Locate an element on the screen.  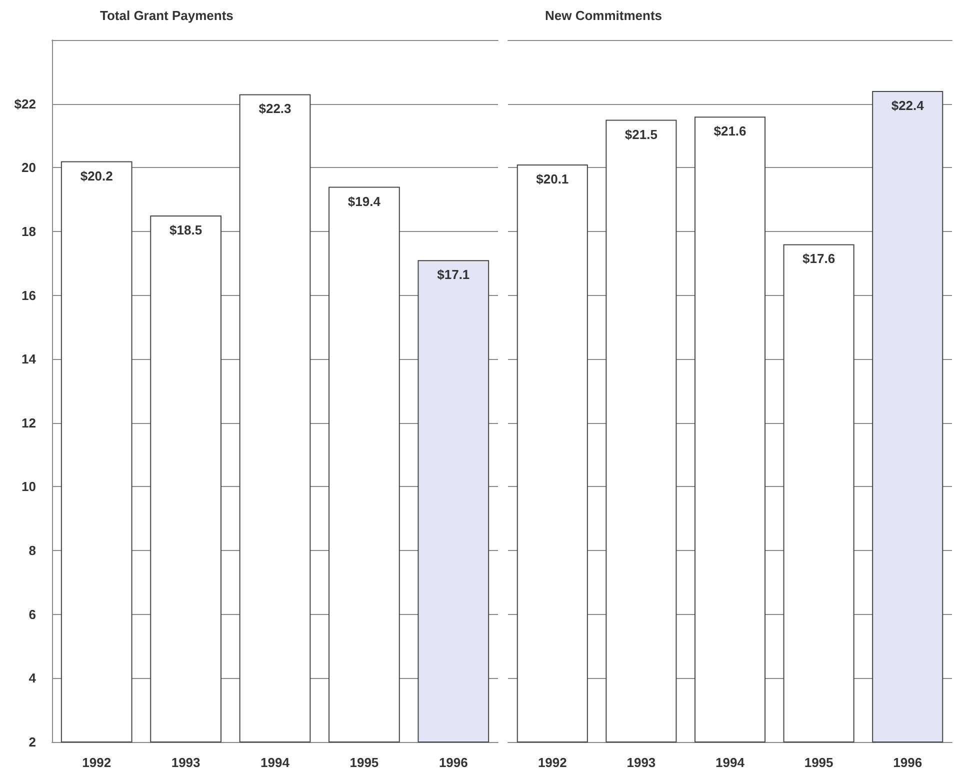
y-tick-label: 8 is located at coordinates (32, 550).